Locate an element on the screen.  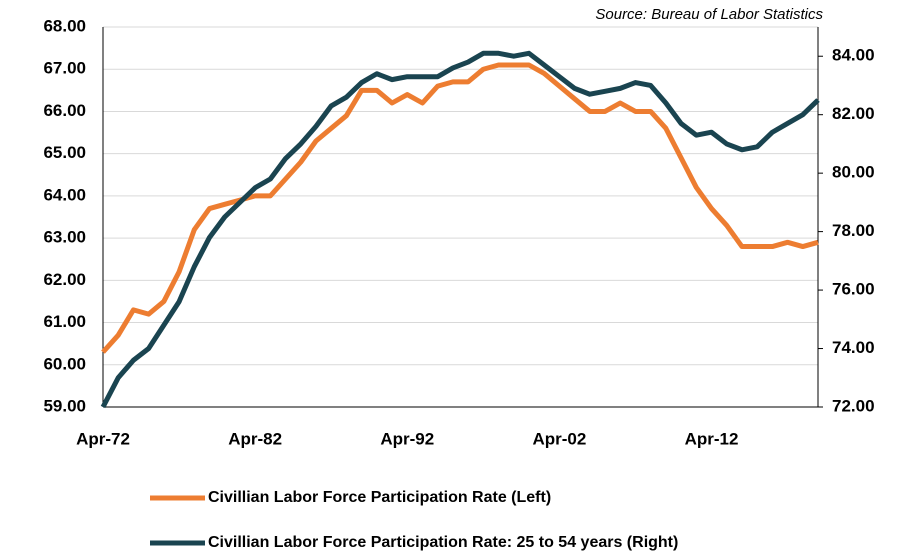
y2-tick-label: 82.00 is located at coordinates (853, 113).